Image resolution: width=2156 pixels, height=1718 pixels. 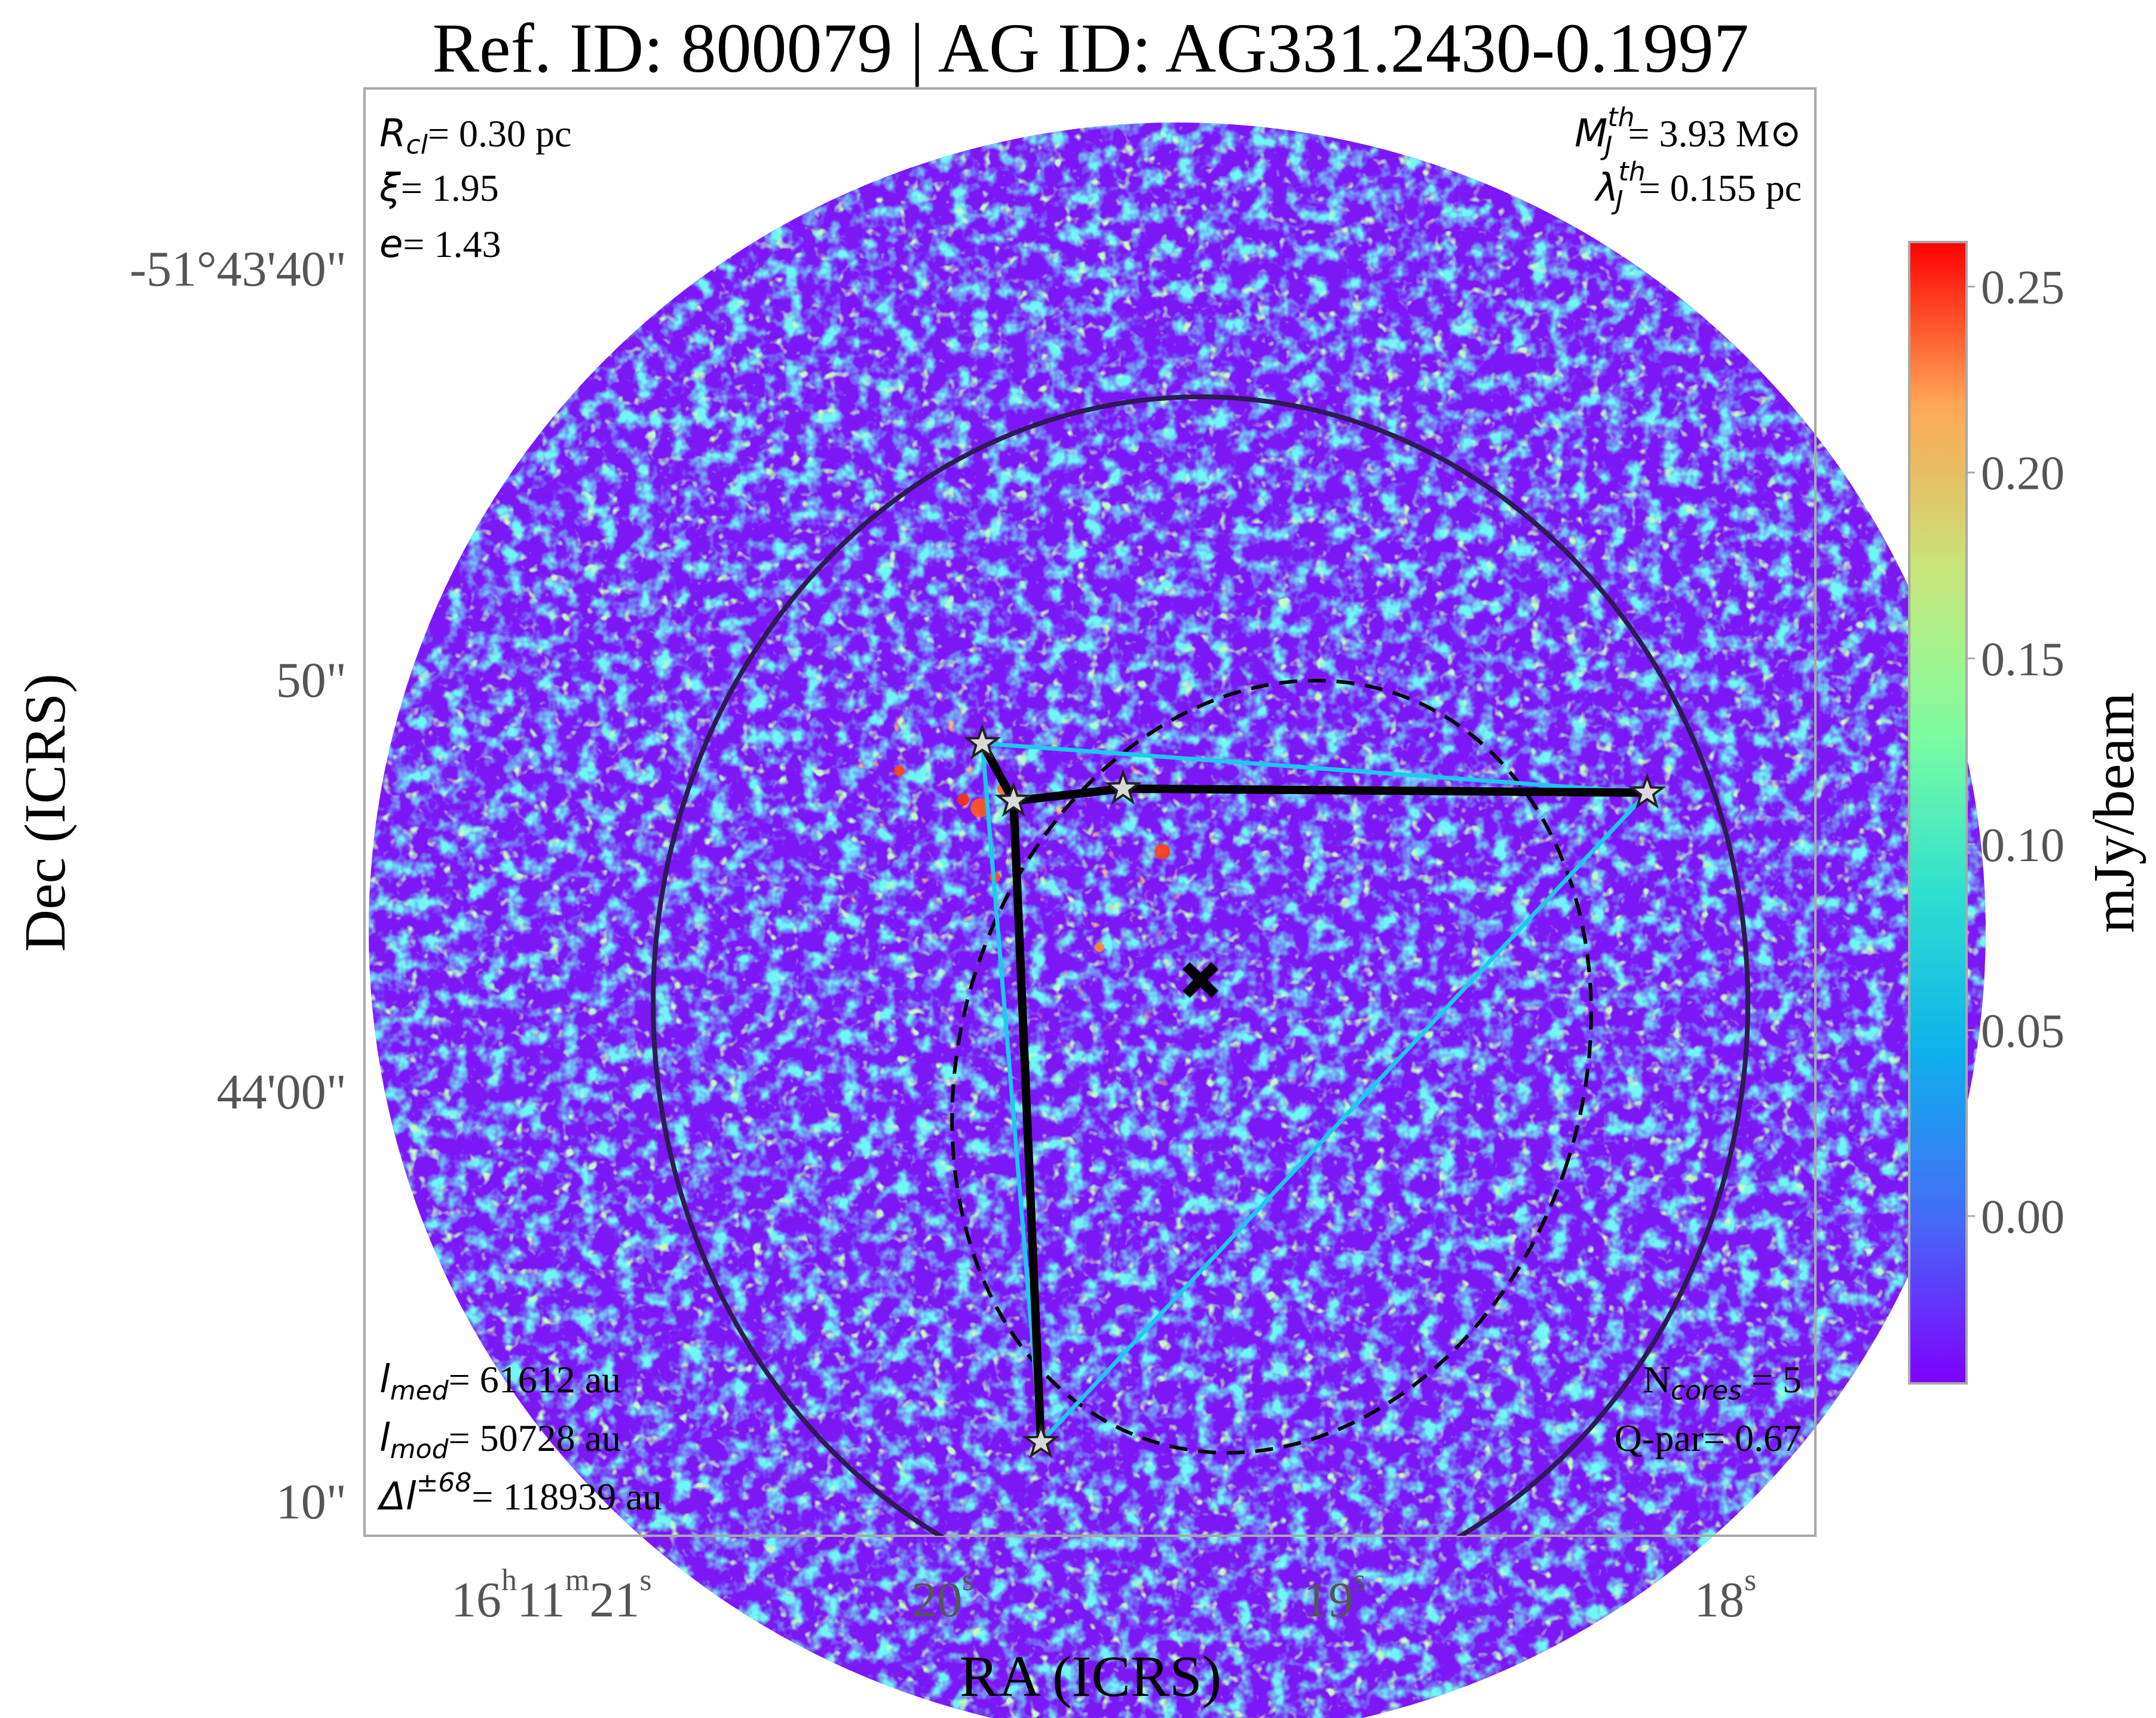 What do you see at coordinates (311, 680) in the screenshot?
I see `y-tick-label: 50"` at bounding box center [311, 680].